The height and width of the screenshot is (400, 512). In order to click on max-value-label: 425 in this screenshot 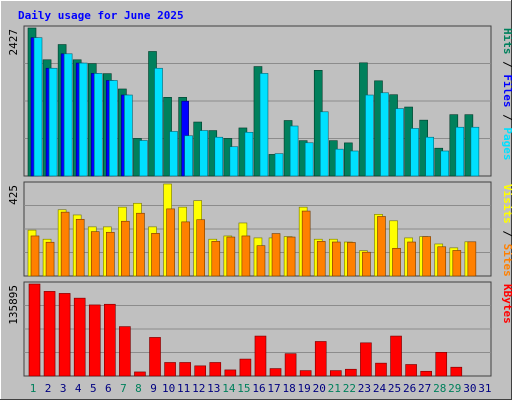, I will do `click(13, 195)`.